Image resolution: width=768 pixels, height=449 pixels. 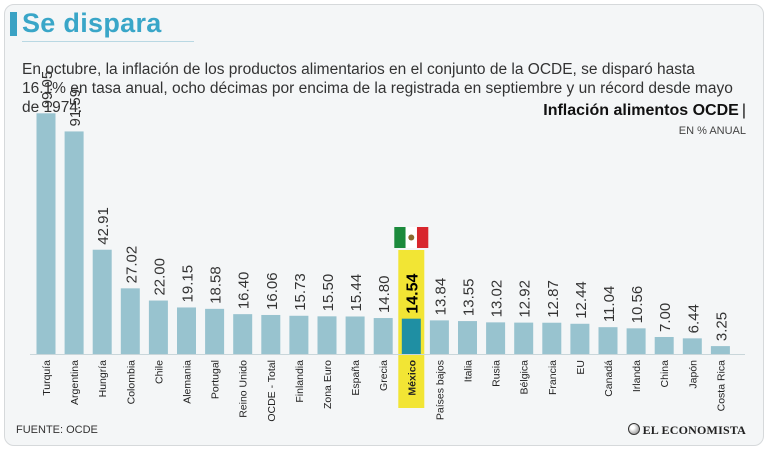 What do you see at coordinates (216, 285) in the screenshot?
I see `value-label: 18.58` at bounding box center [216, 285].